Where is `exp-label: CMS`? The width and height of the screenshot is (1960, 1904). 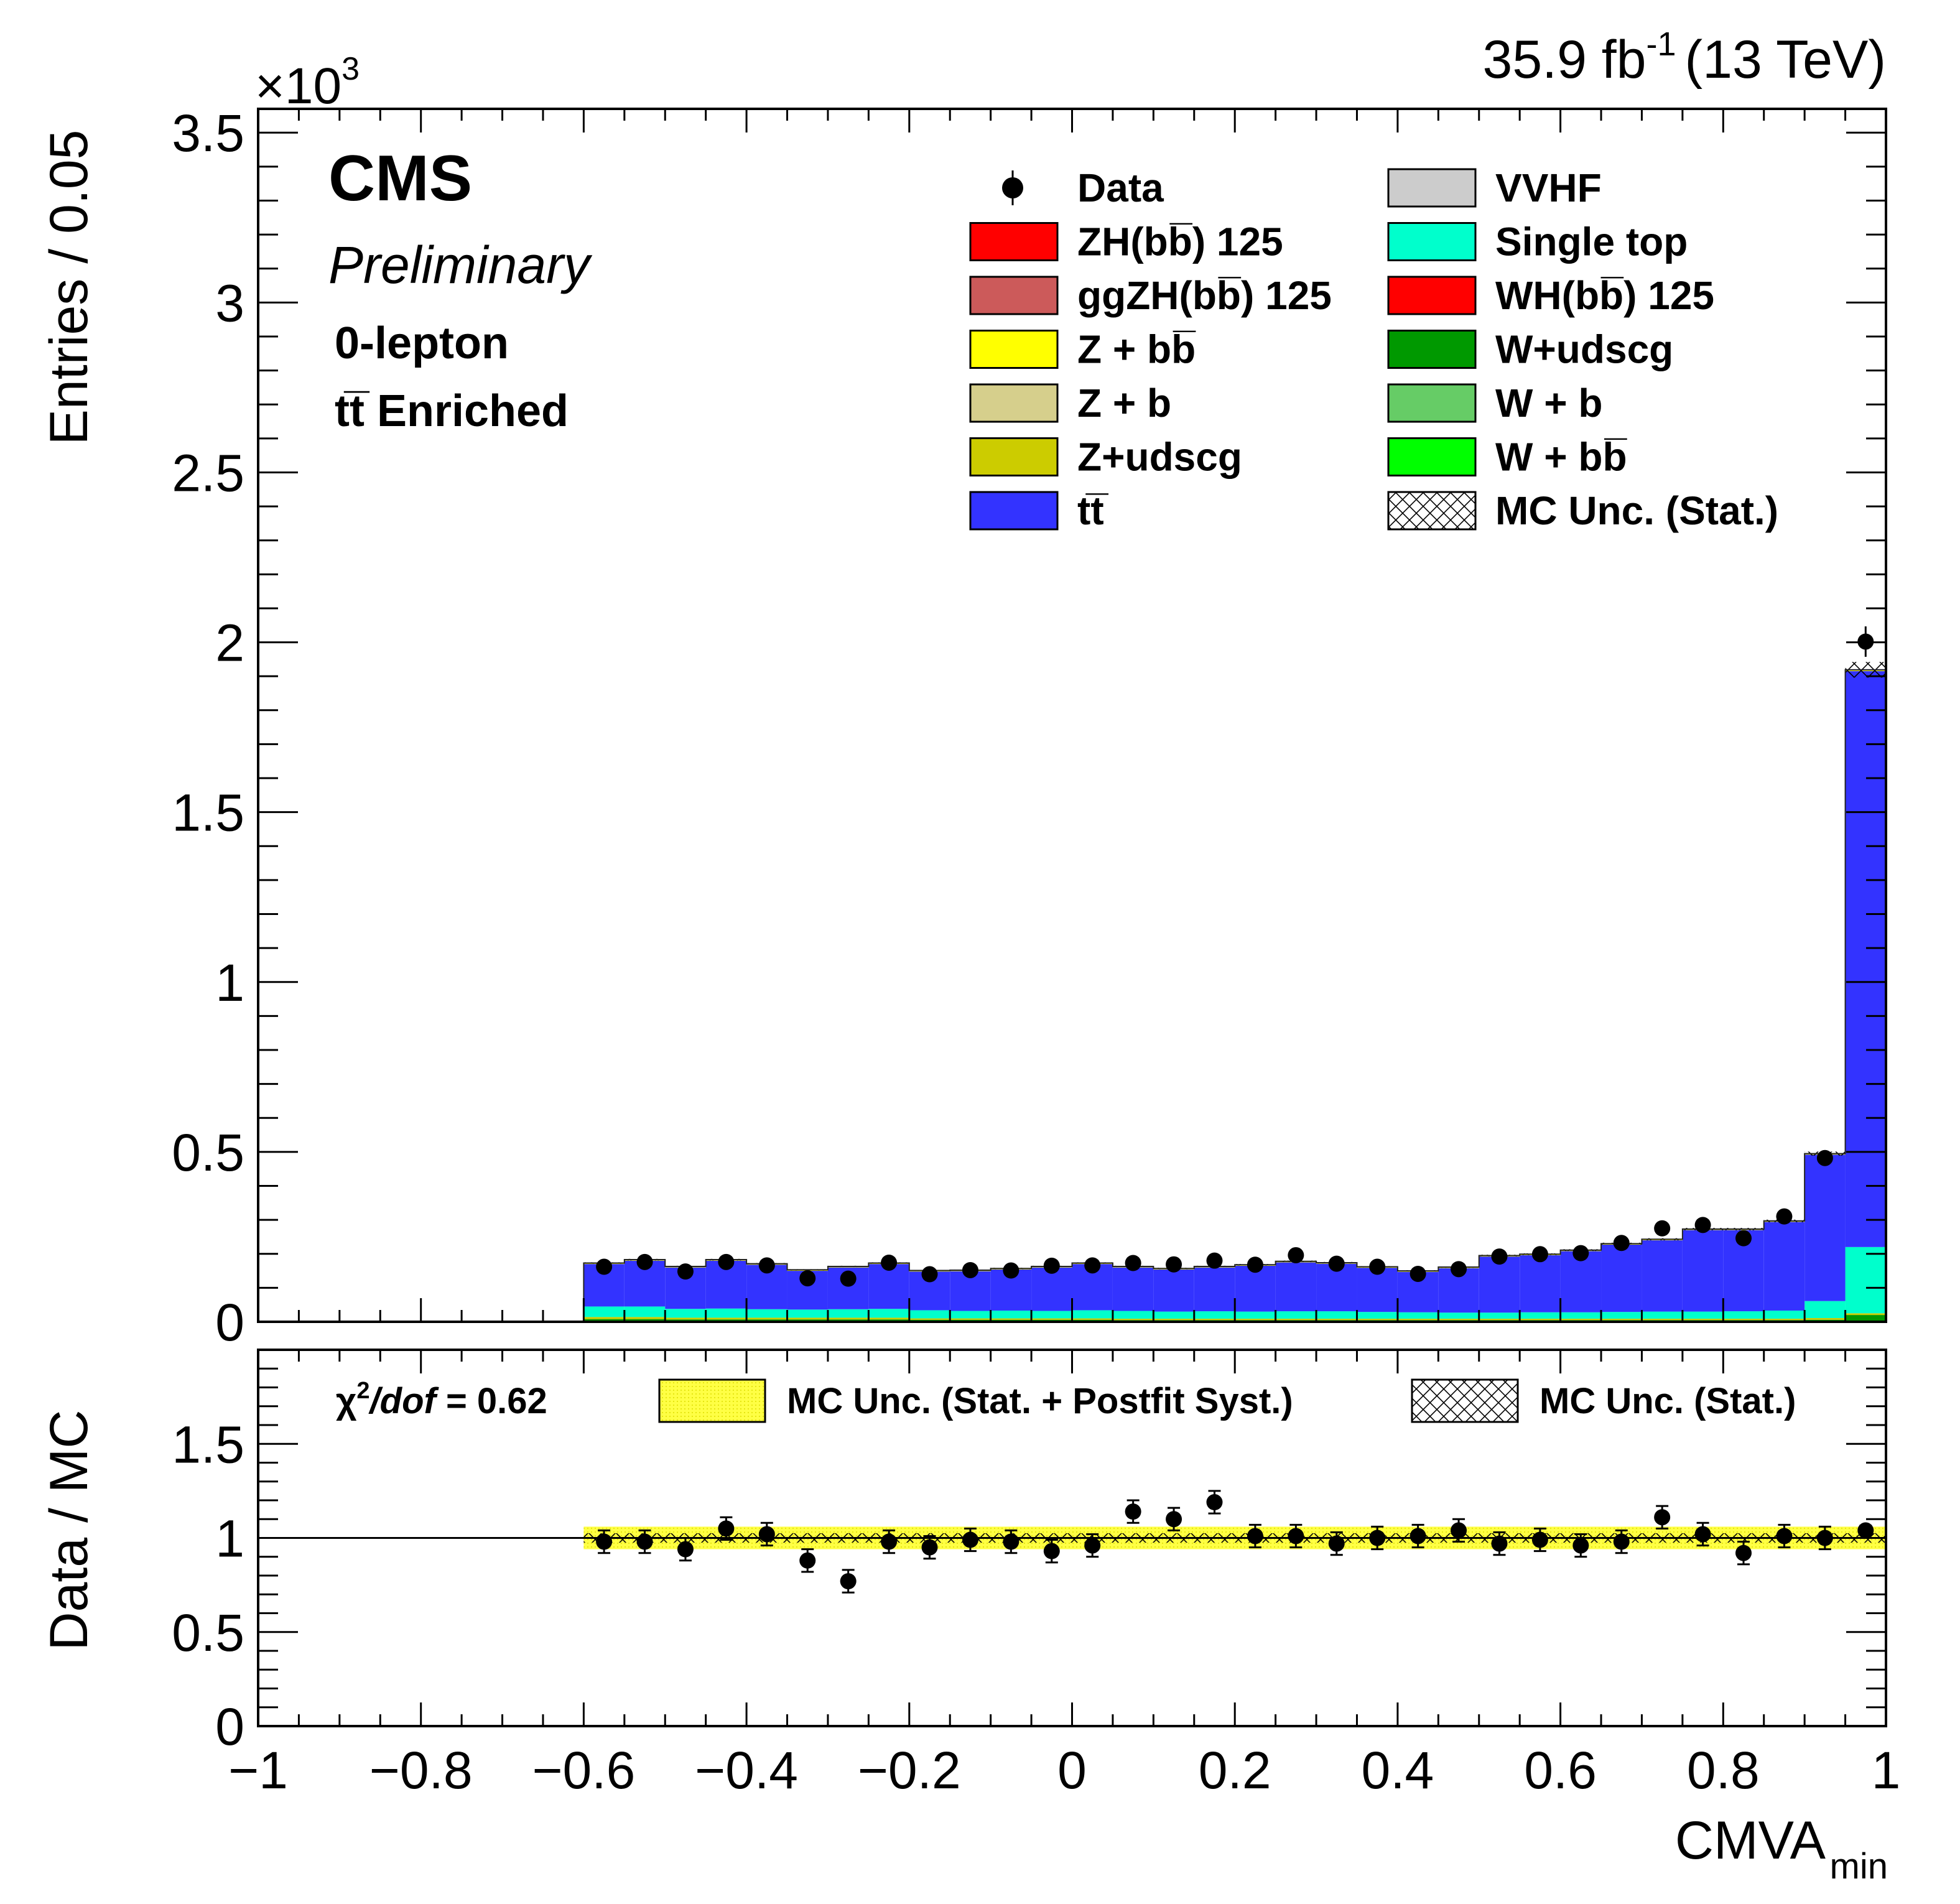
exp-label: CMS is located at coordinates (400, 178).